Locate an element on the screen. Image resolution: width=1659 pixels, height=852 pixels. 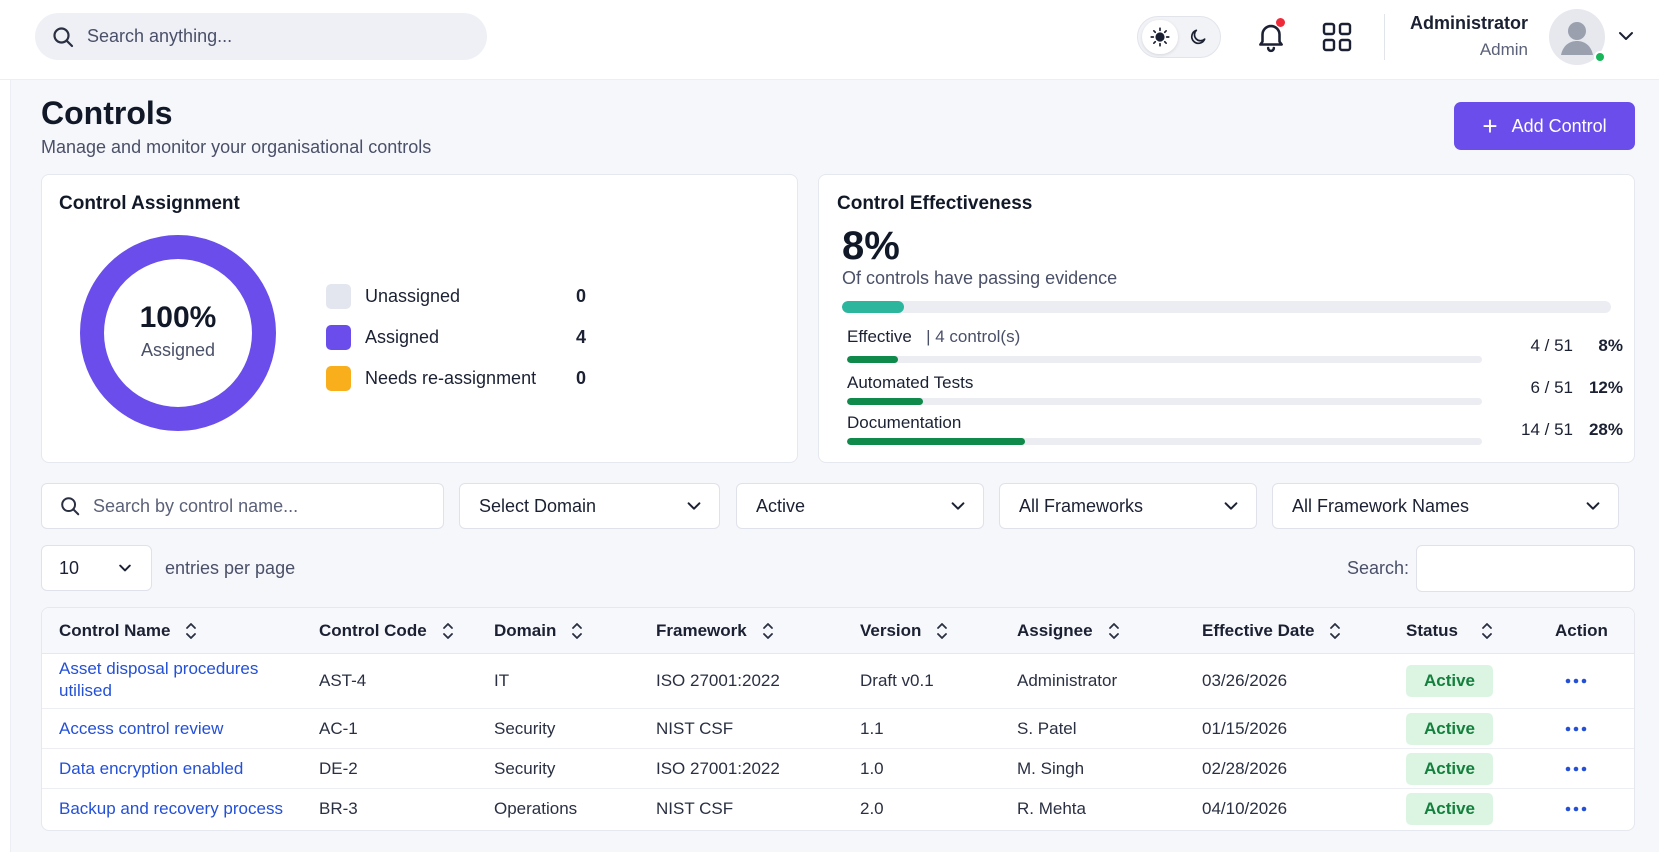
card-title: Control Effectiveness is located at coordinates (935, 203).